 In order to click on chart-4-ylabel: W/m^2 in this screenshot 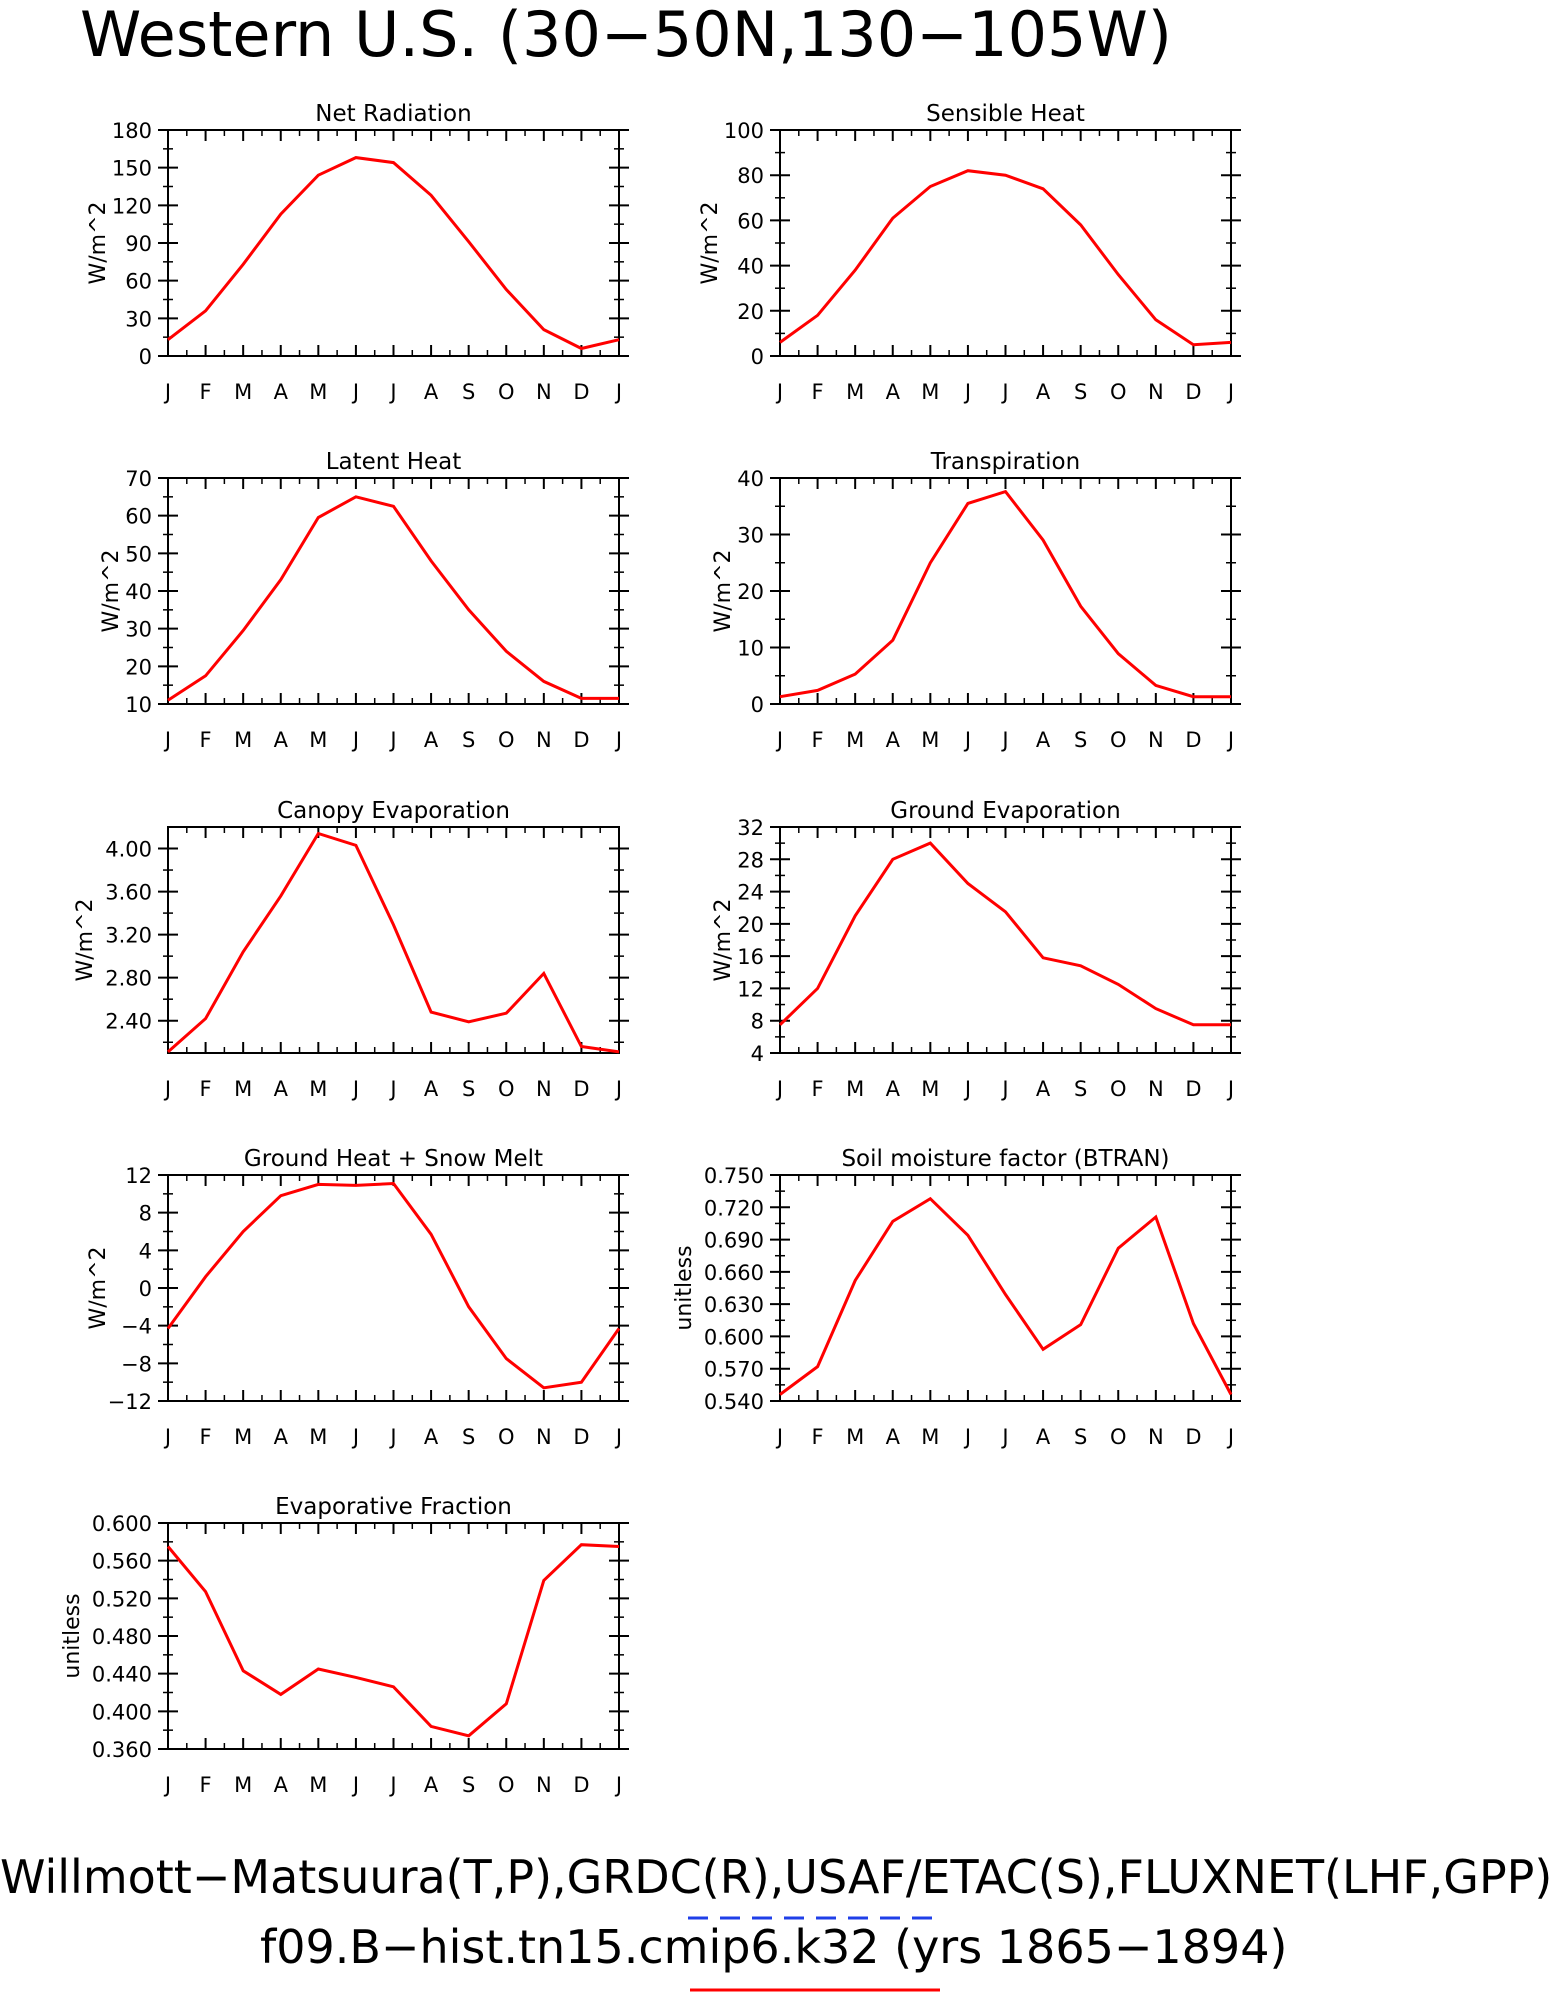, I will do `click(85, 939)`.